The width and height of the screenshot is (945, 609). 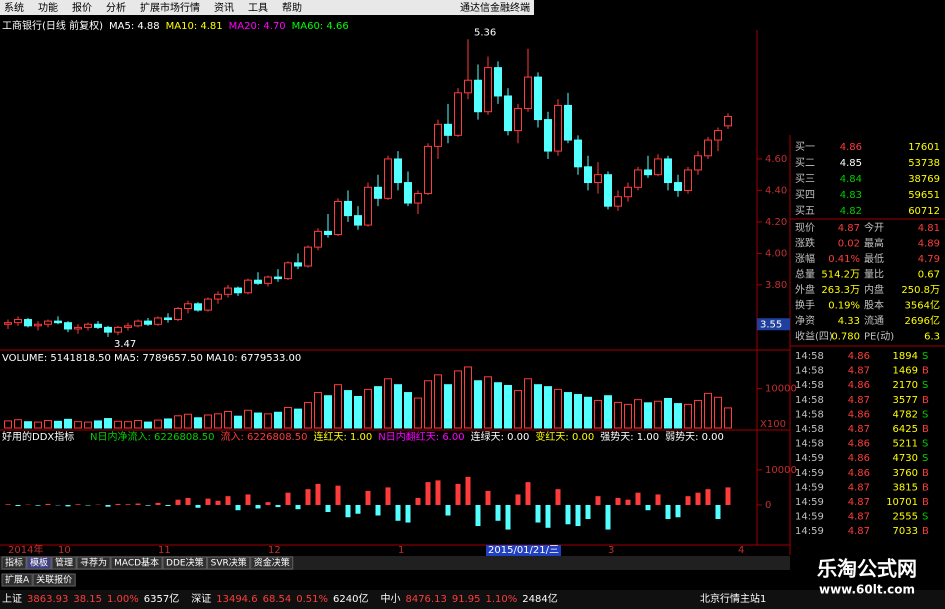 What do you see at coordinates (867, 569) in the screenshot?
I see `watermark-title: 乐淘公式网` at bounding box center [867, 569].